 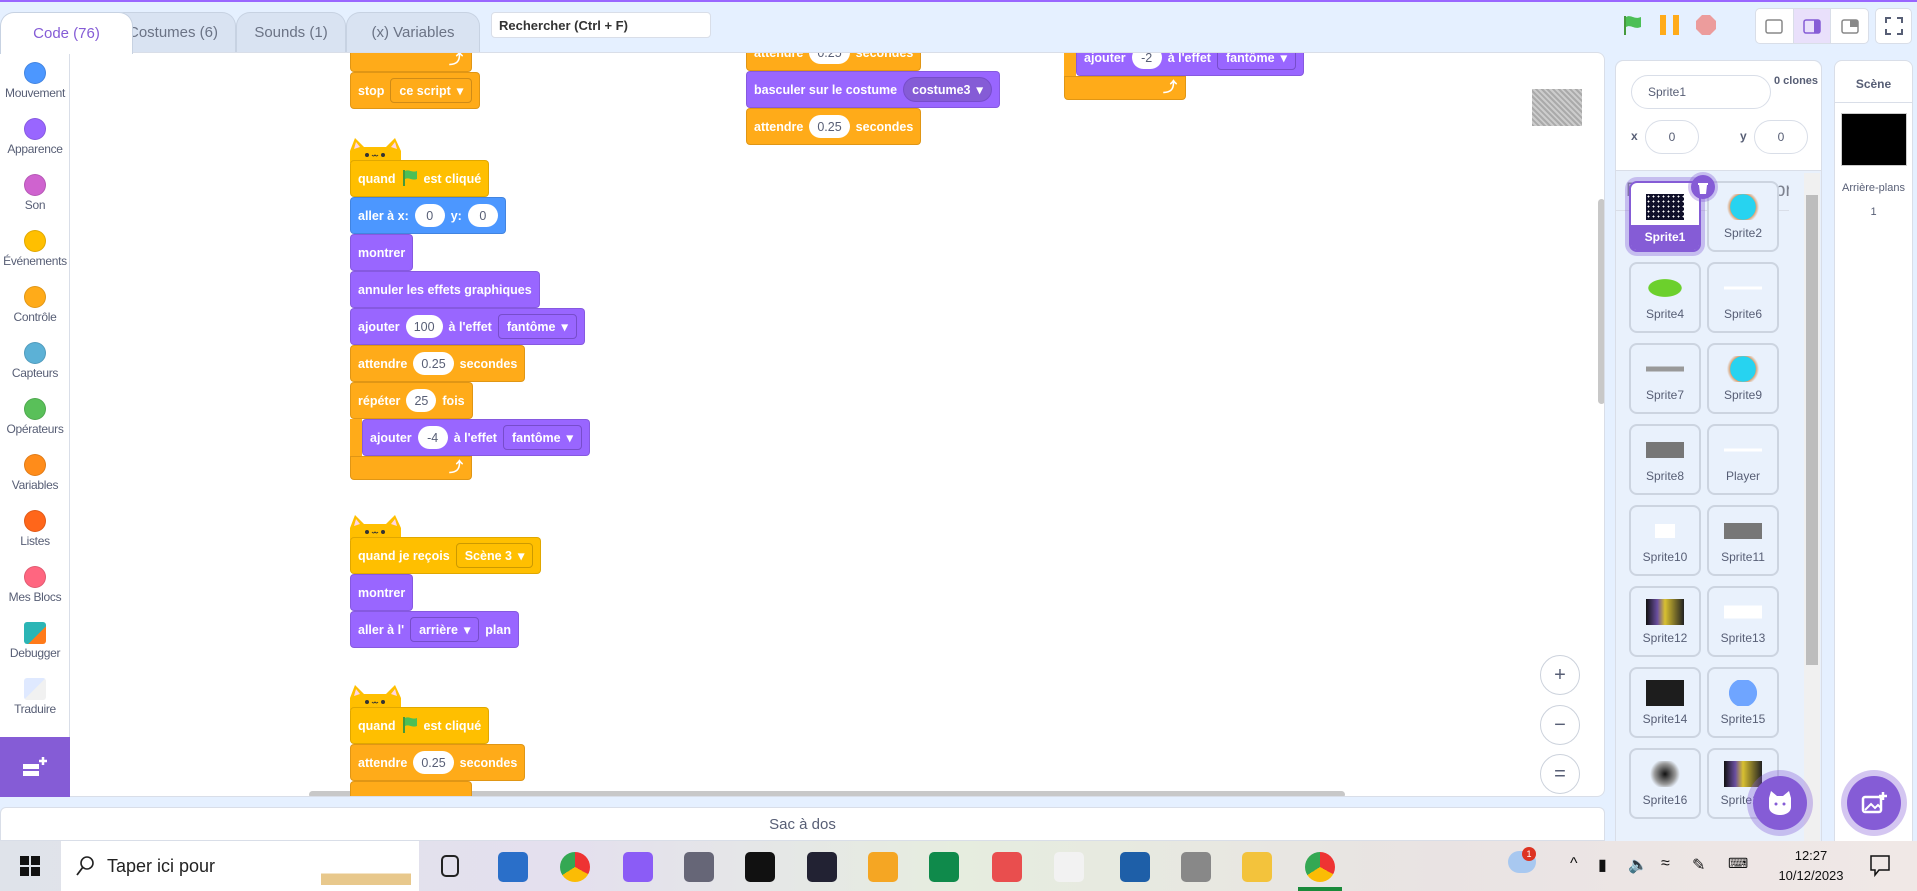 What do you see at coordinates (1743, 459) in the screenshot?
I see `sprite-card: Player` at bounding box center [1743, 459].